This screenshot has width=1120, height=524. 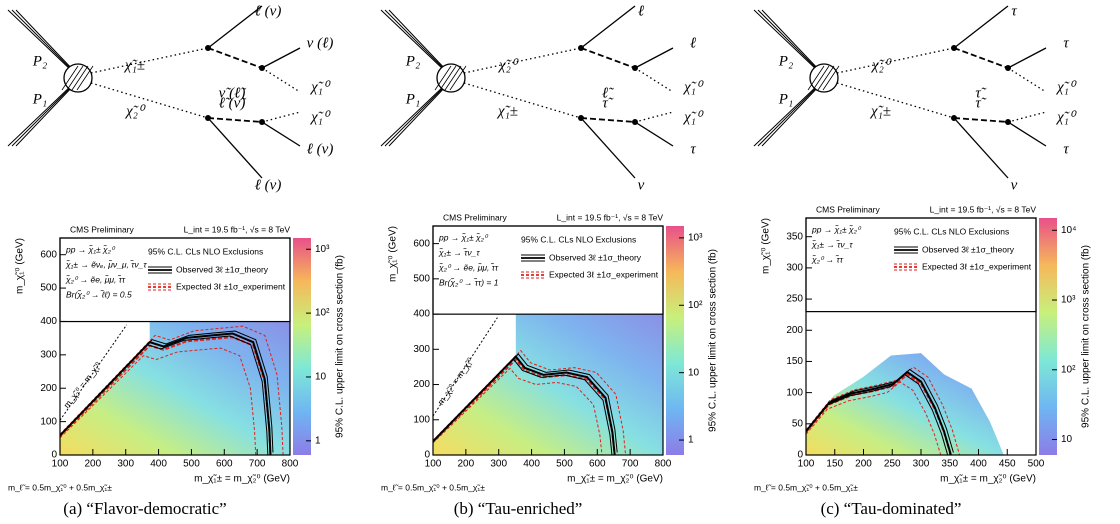 What do you see at coordinates (794, 392) in the screenshot?
I see `y-tick-label: 100` at bounding box center [794, 392].